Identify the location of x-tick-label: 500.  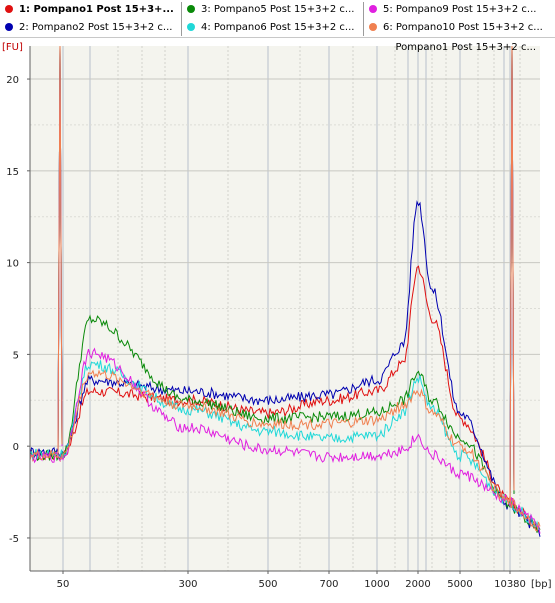
(267, 584).